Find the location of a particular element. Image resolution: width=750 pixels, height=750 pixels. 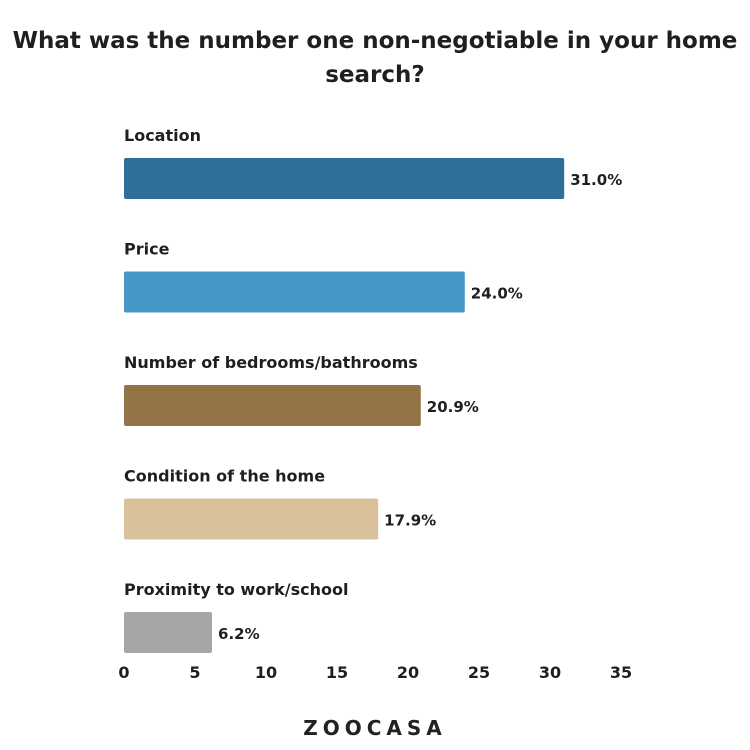

x-tick-label: 5 is located at coordinates (194, 672).